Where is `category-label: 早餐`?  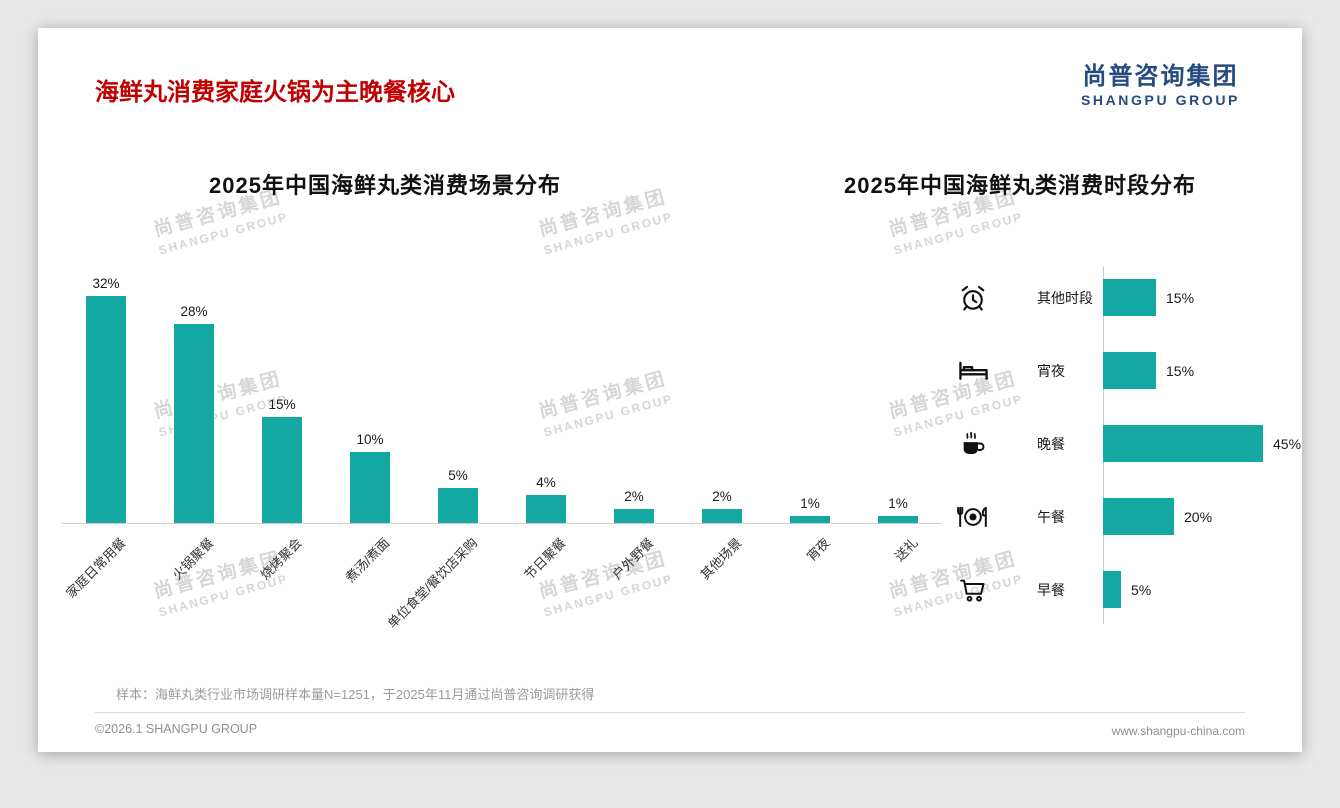
category-label: 早餐 is located at coordinates (1051, 589).